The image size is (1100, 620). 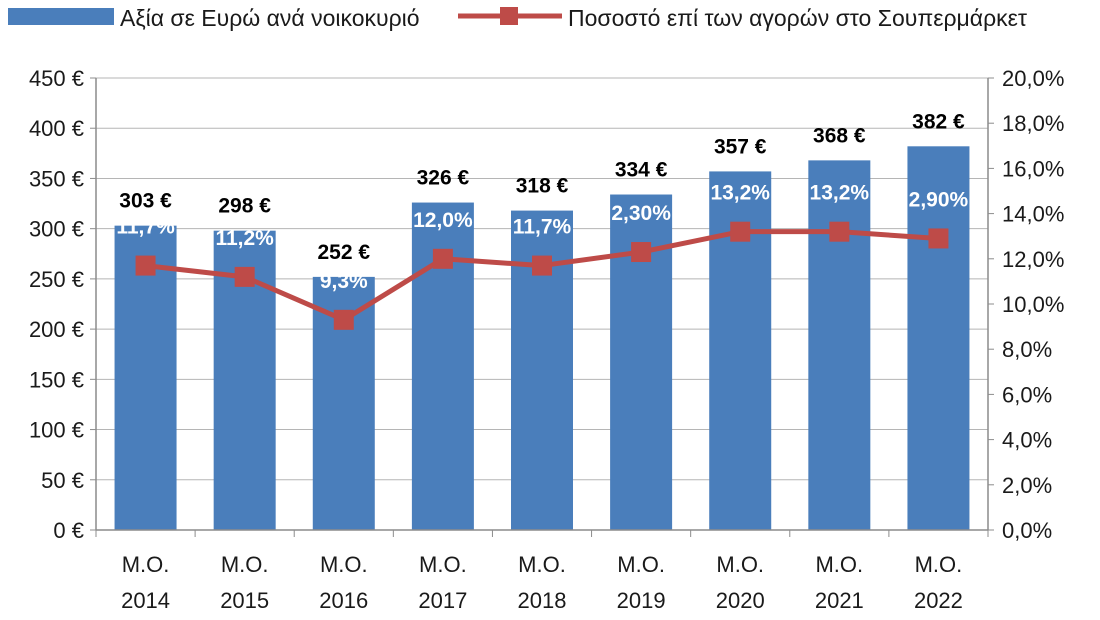 I want to click on left-axis-tick-label: 100 €, so click(x=56, y=430).